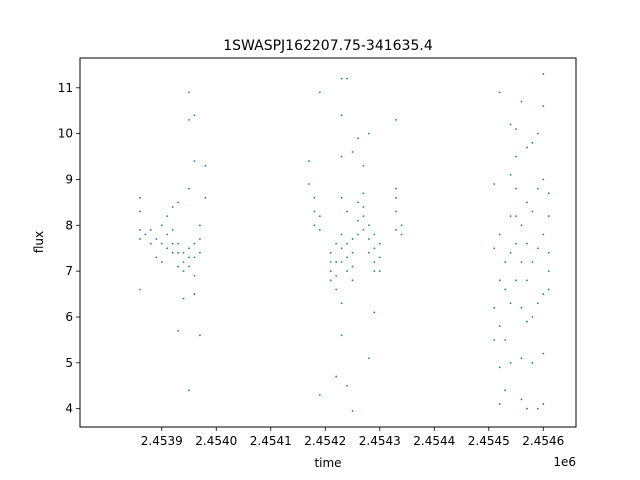  What do you see at coordinates (69, 225) in the screenshot?
I see `y-tick-label: 8` at bounding box center [69, 225].